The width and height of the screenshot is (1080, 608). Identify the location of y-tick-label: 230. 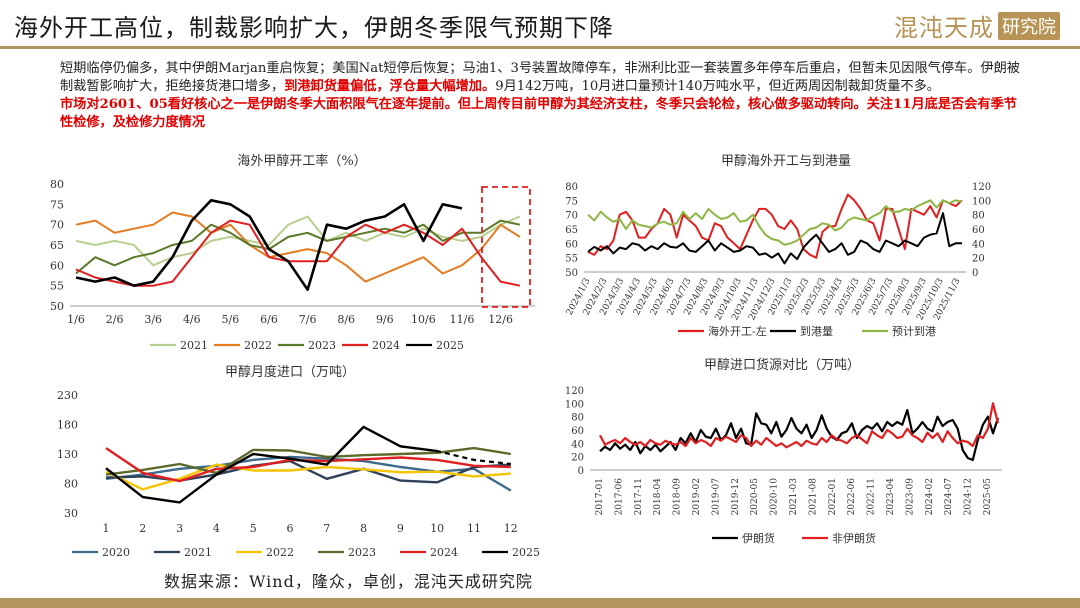
(67, 395).